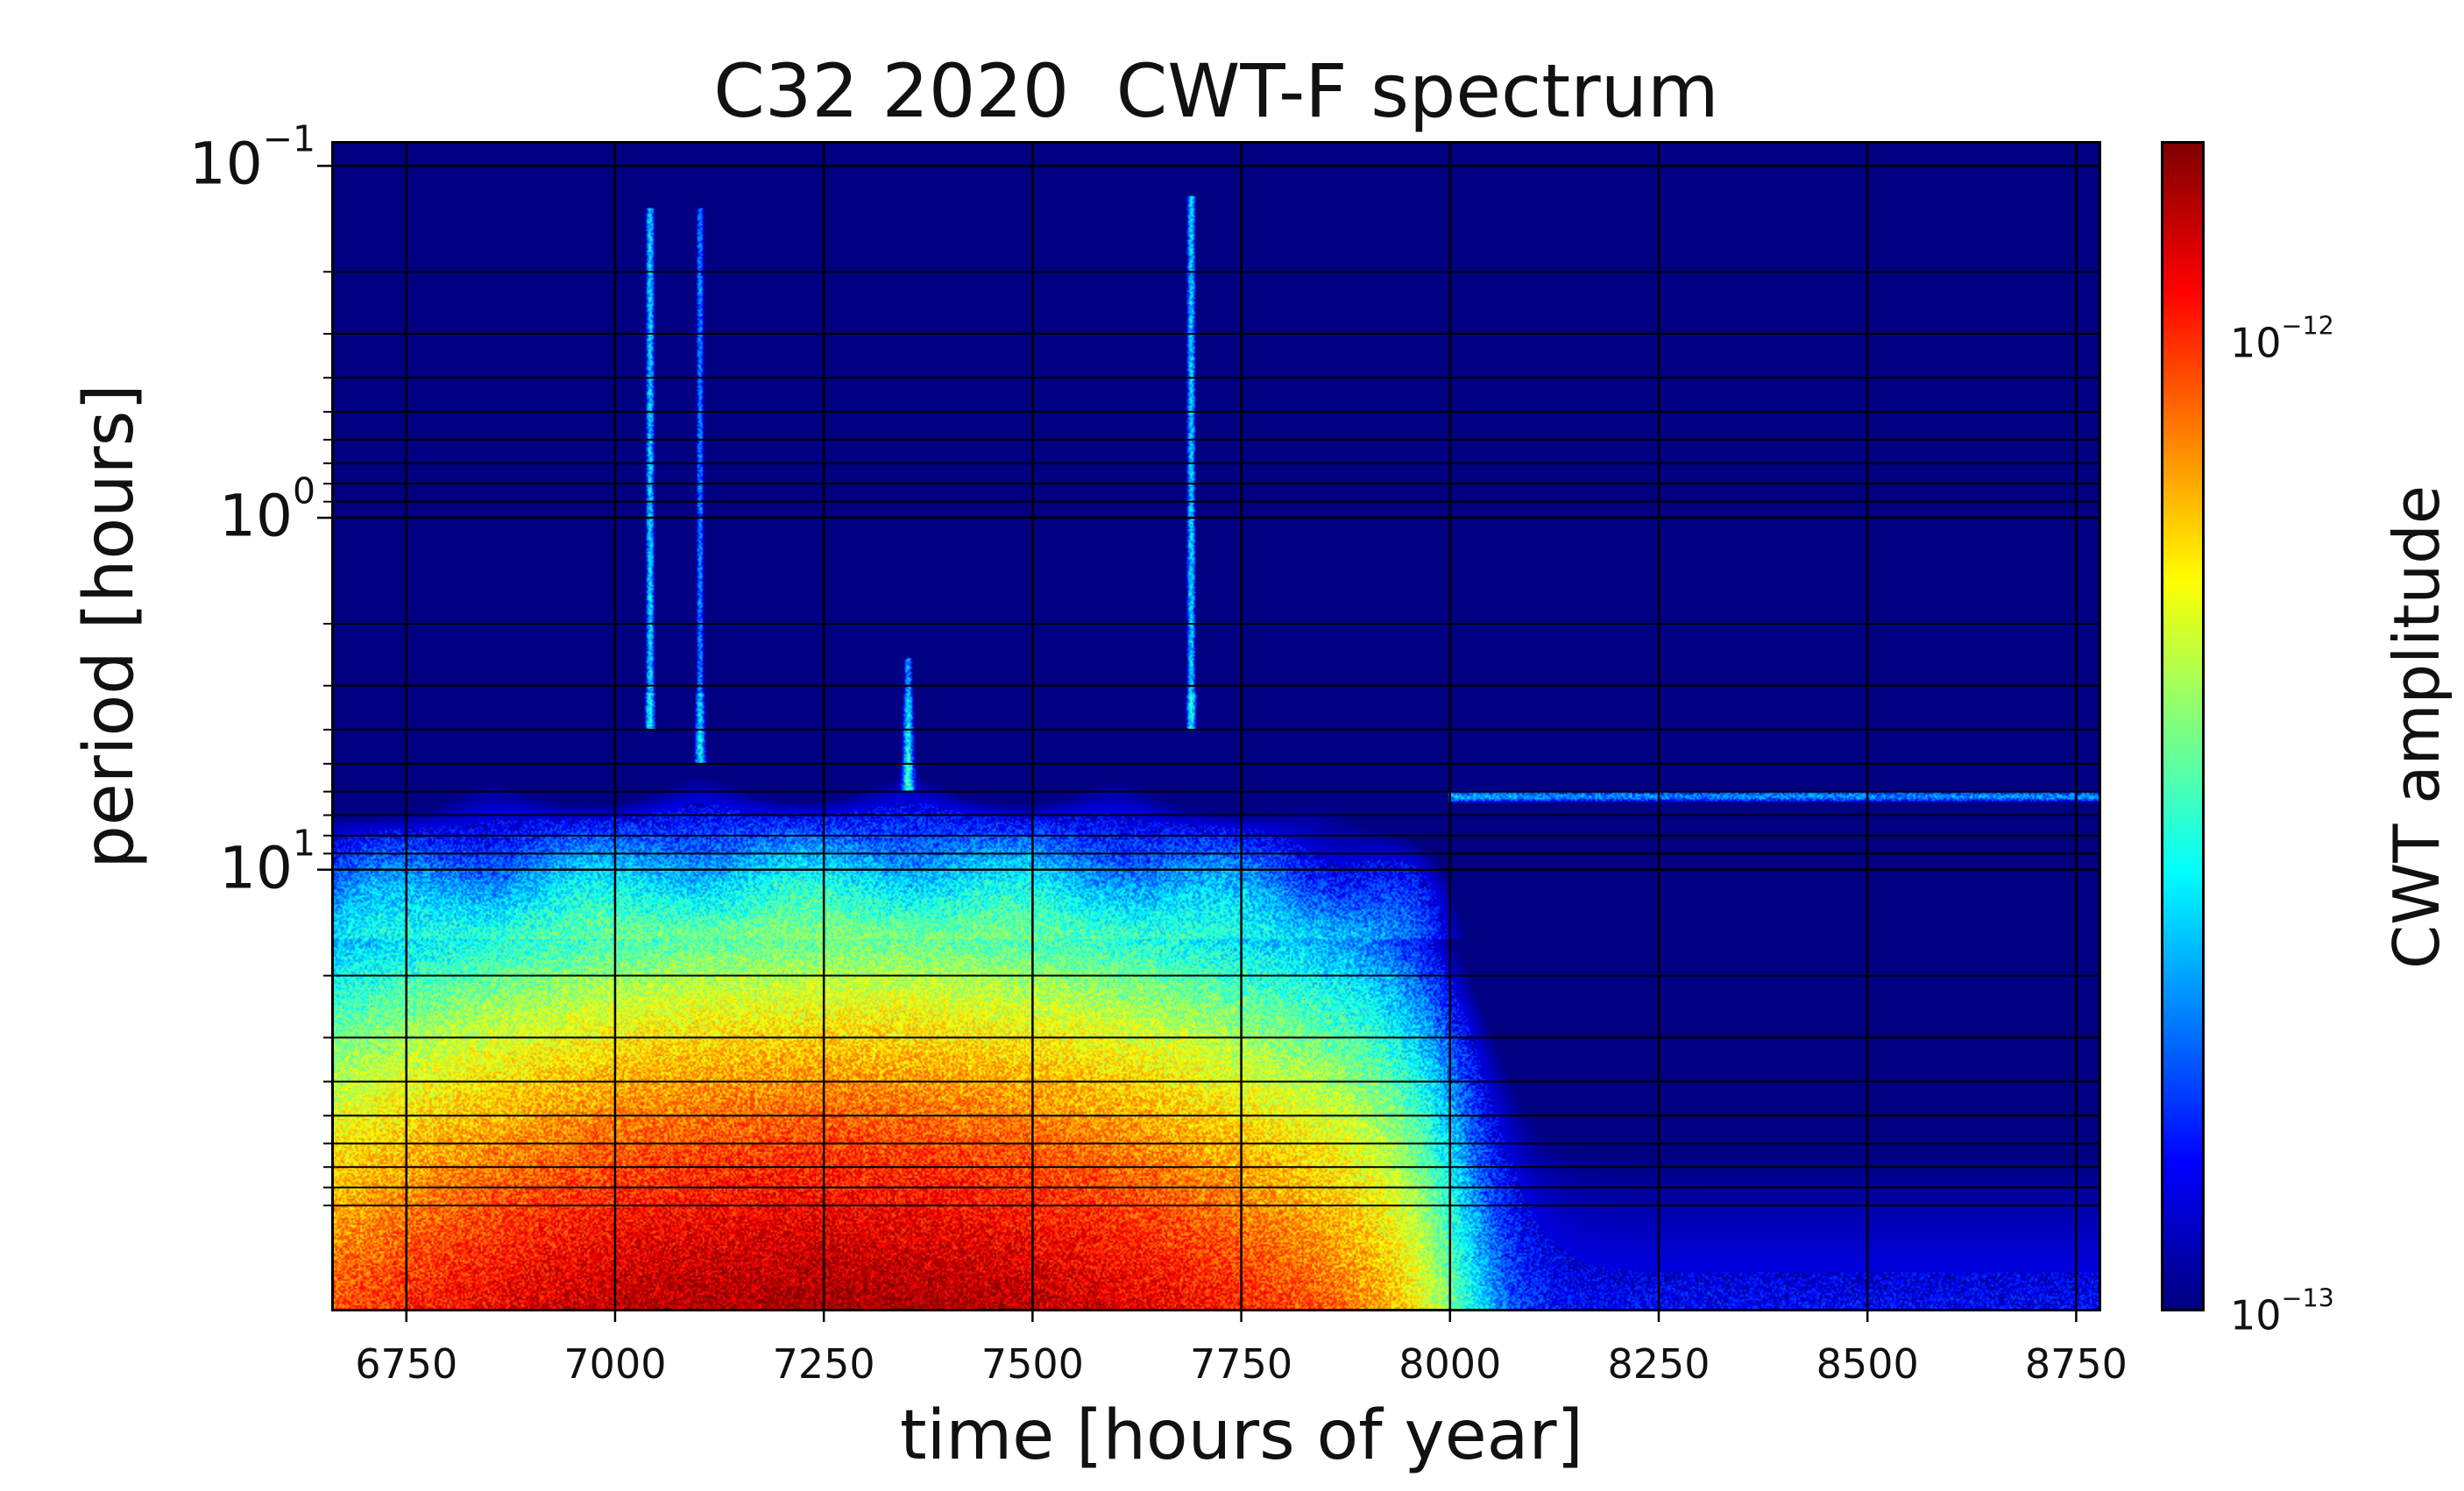 Image resolution: width=2464 pixels, height=1491 pixels. What do you see at coordinates (266, 862) in the screenshot?
I see `y-tick-label: 10¹` at bounding box center [266, 862].